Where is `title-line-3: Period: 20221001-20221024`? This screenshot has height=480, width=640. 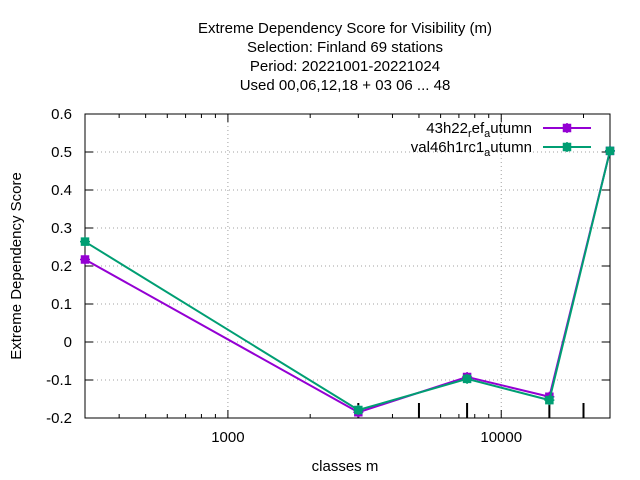
title-line-3: Period: 20221001-20221024 is located at coordinates (345, 66).